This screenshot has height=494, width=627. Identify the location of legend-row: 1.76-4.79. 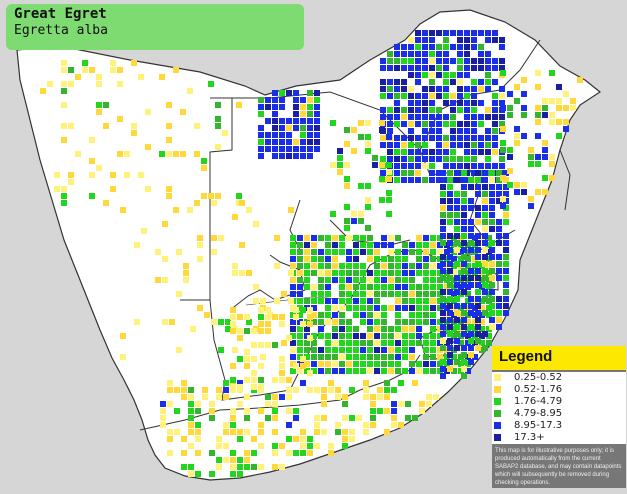
(559, 402).